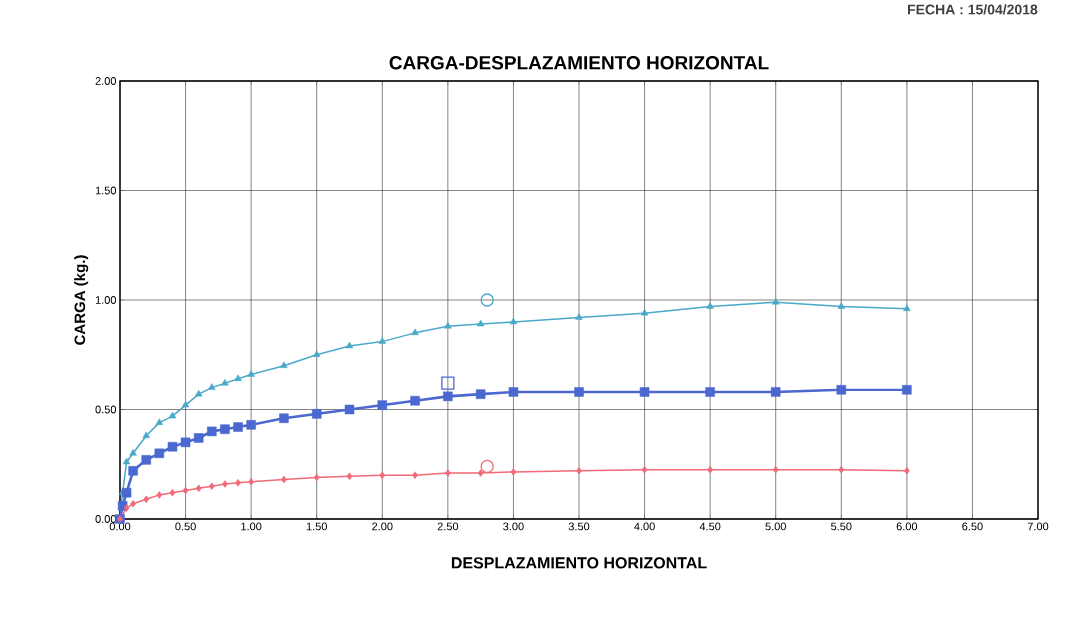 This screenshot has width=1070, height=619. What do you see at coordinates (106, 519) in the screenshot?
I see `y-tick-label: 0.00` at bounding box center [106, 519].